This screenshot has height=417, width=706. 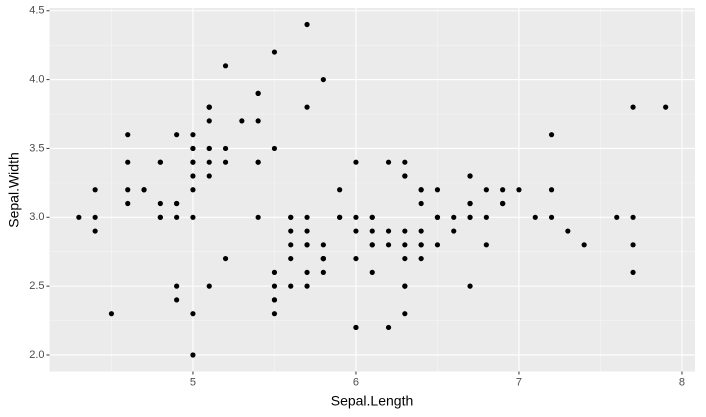 What do you see at coordinates (682, 382) in the screenshot?
I see `x-tick-label: 8` at bounding box center [682, 382].